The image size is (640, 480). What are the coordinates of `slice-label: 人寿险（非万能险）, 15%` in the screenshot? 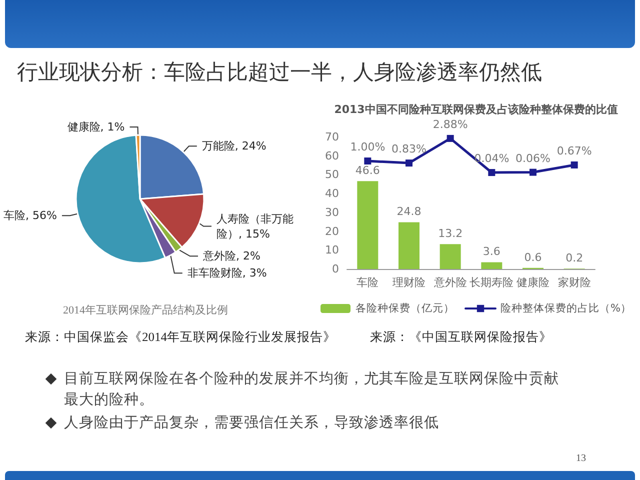 It's located at (255, 226).